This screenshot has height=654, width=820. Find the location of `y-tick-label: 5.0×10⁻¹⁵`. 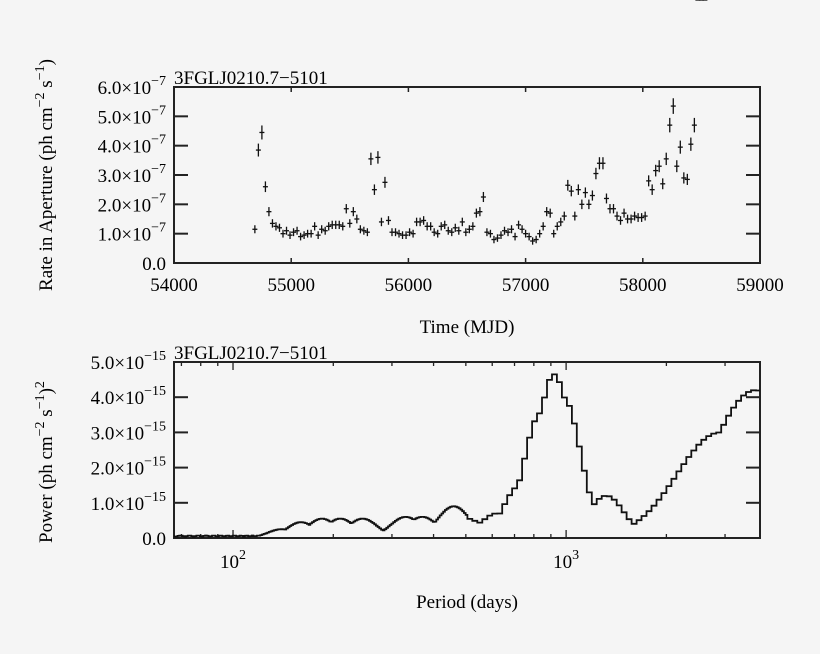

y-tick-label: 5.0×10⁻¹⁵ is located at coordinates (128, 361).